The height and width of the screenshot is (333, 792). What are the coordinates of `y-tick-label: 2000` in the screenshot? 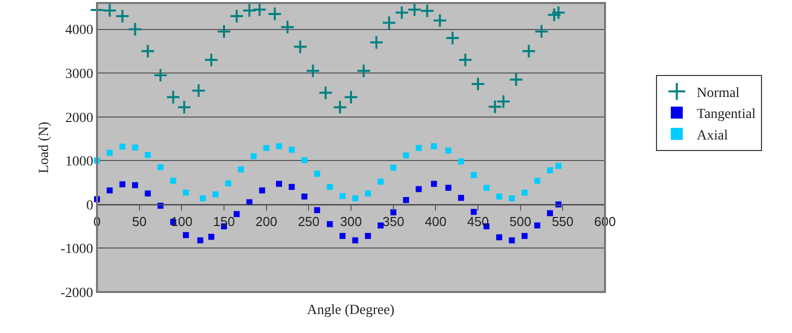 It's located at (79, 118).